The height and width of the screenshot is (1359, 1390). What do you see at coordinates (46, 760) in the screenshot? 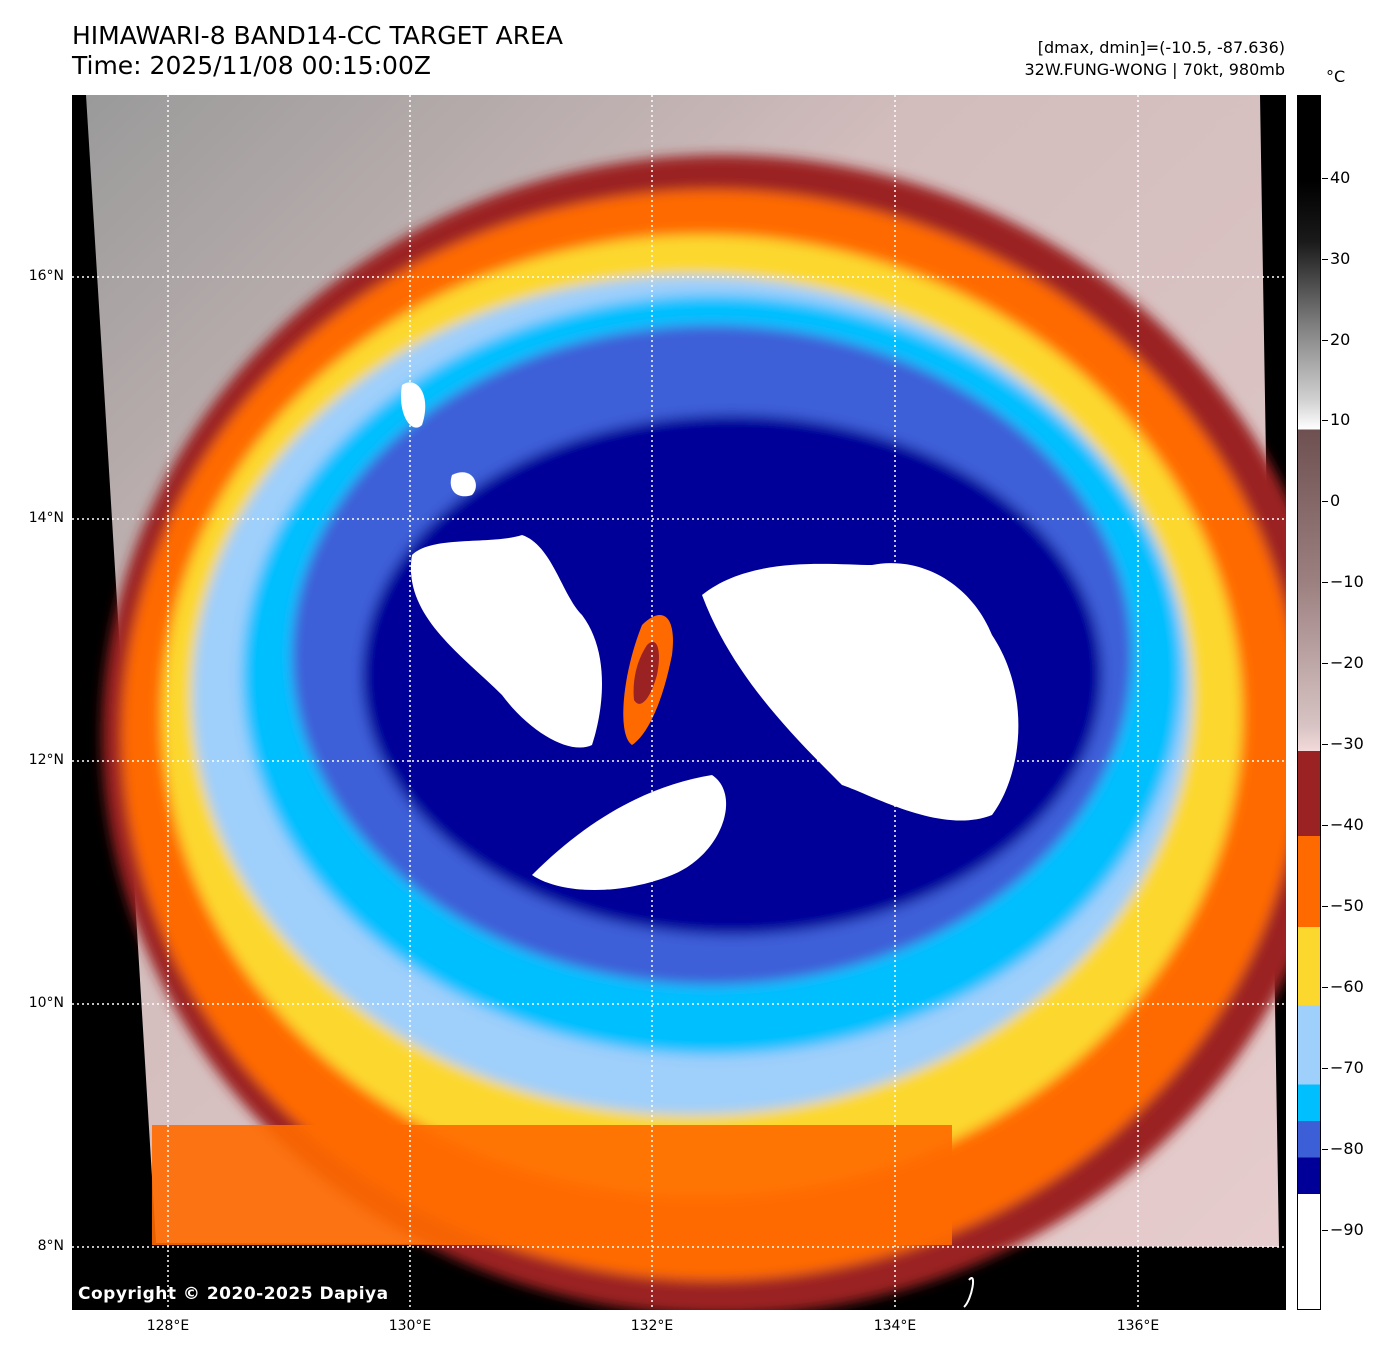
I see `lat-label-12n: 12°N` at bounding box center [46, 760].